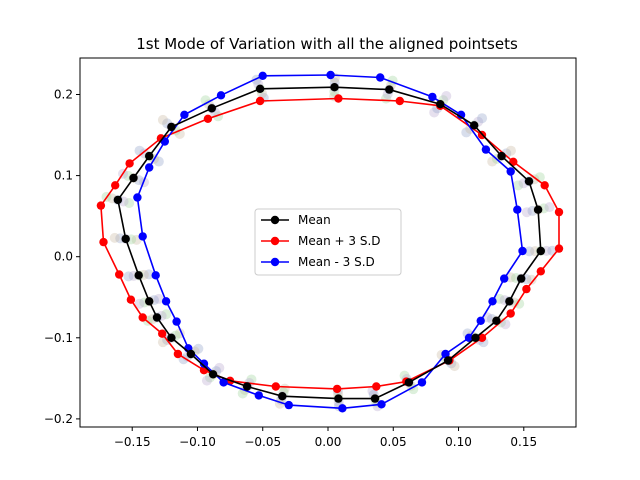  I want to click on y-tick-label: −0.2, so click(58, 419).